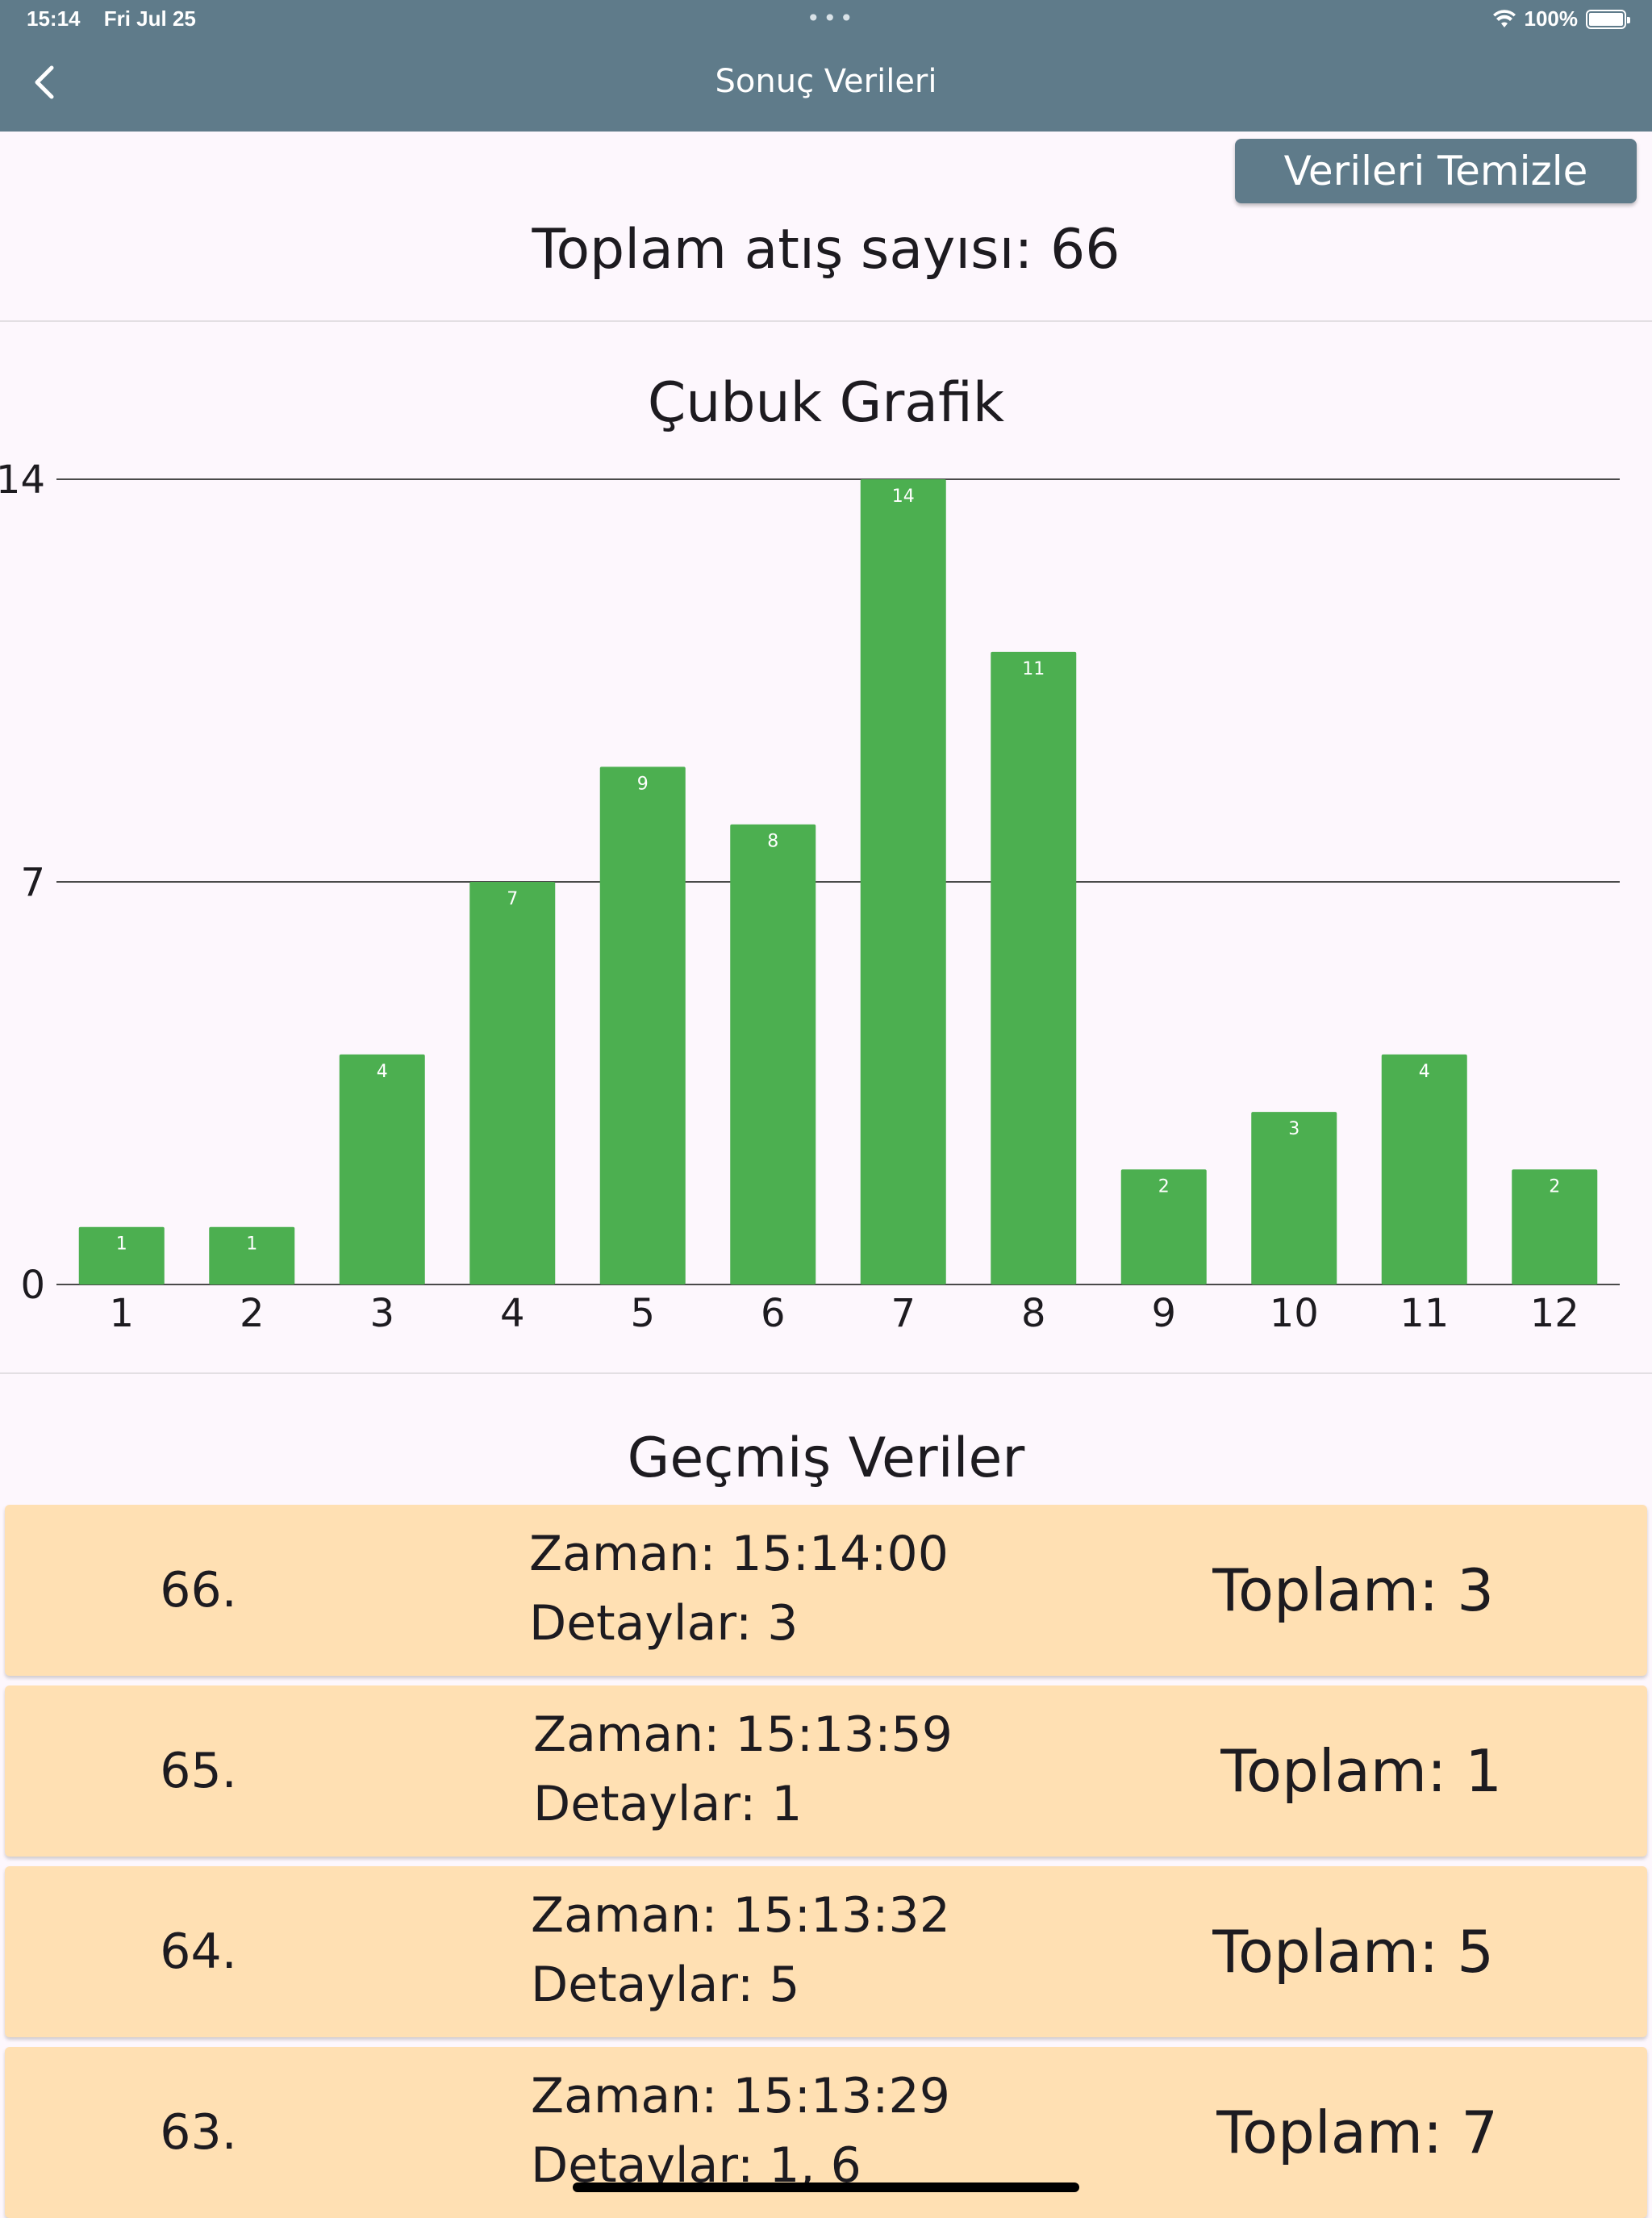 The width and height of the screenshot is (1652, 2218). Describe the element at coordinates (826, 321) in the screenshot. I see `divider-top` at that location.